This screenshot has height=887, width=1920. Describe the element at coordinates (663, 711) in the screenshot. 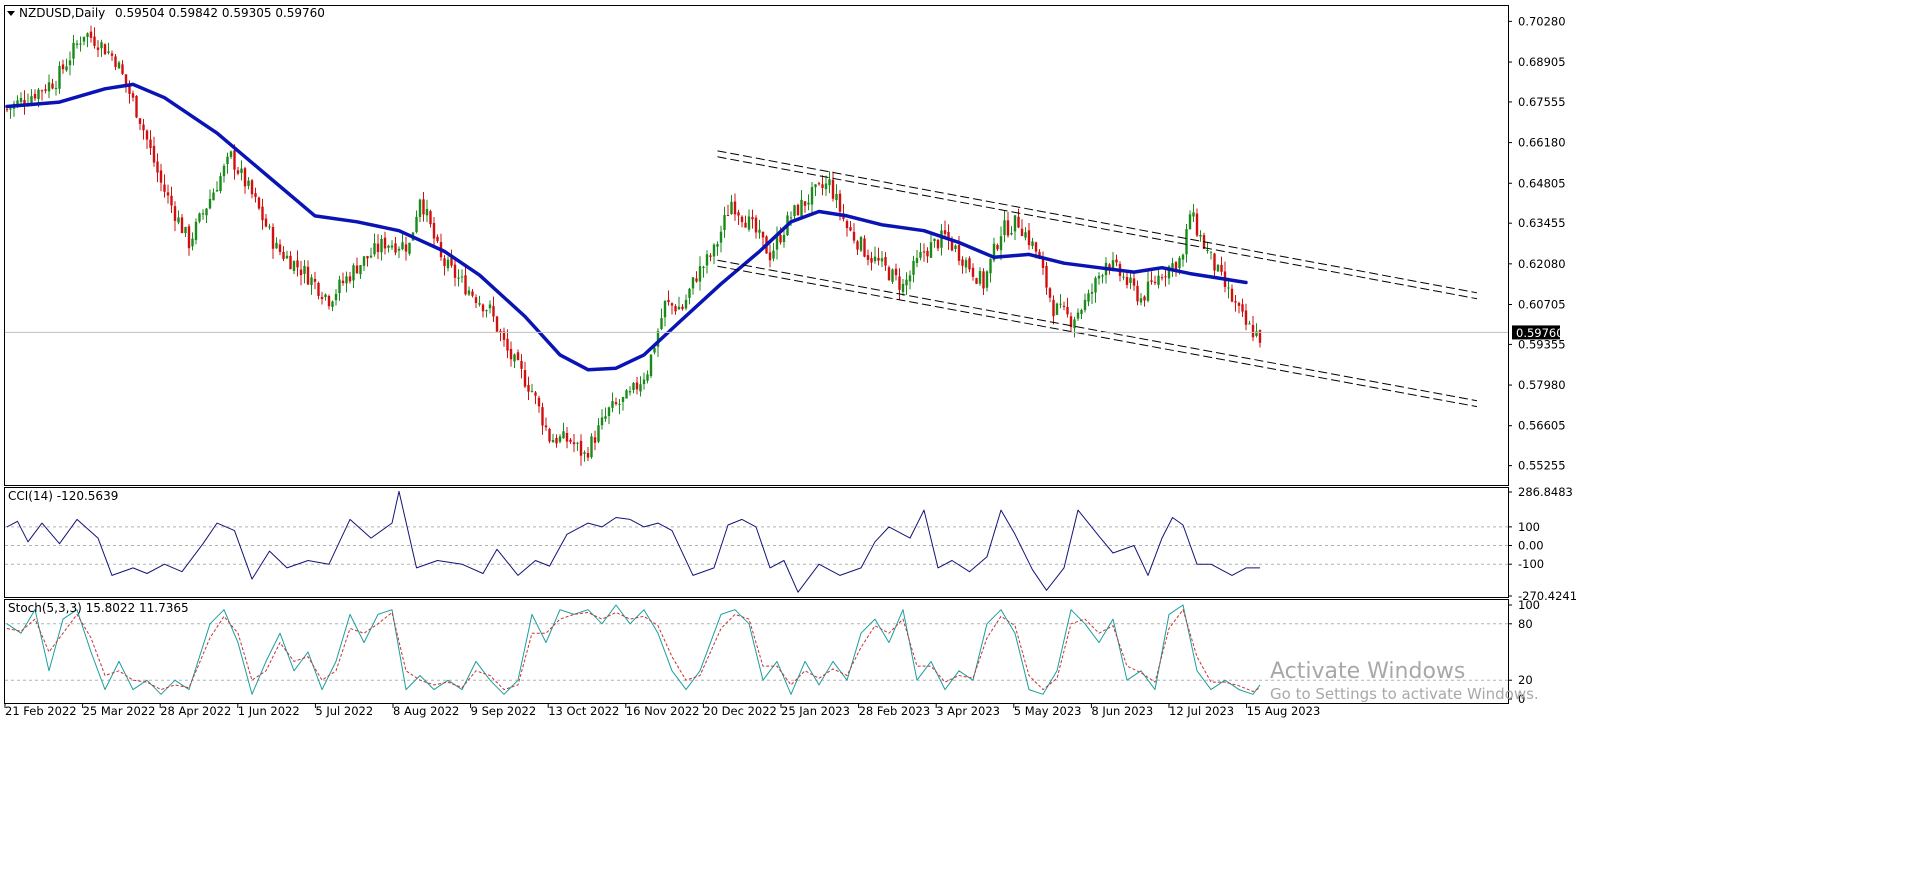

I see `x-tick-label: 16 Nov 2022` at that location.